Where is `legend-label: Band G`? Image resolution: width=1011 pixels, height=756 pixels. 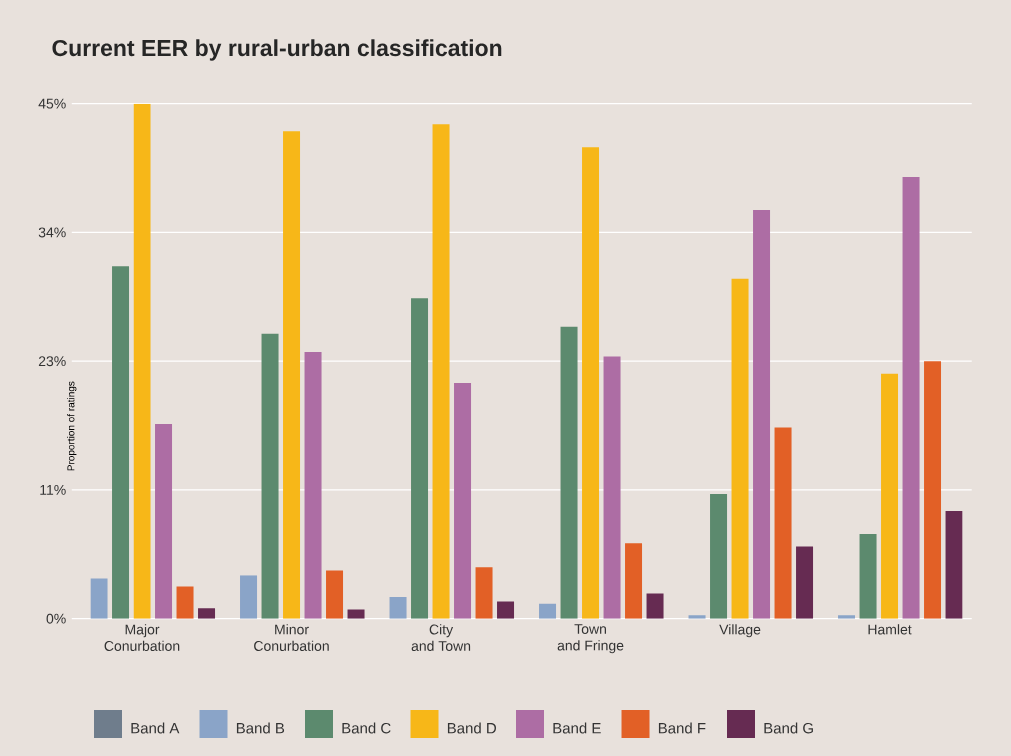
legend-label: Band G is located at coordinates (788, 728).